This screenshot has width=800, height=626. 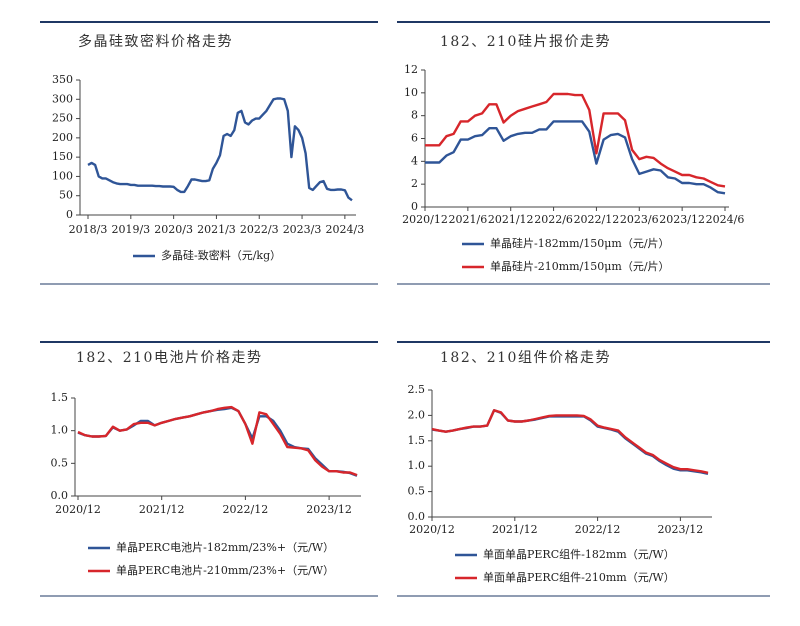 I want to click on y-tick-label: 2.5, so click(x=417, y=389).